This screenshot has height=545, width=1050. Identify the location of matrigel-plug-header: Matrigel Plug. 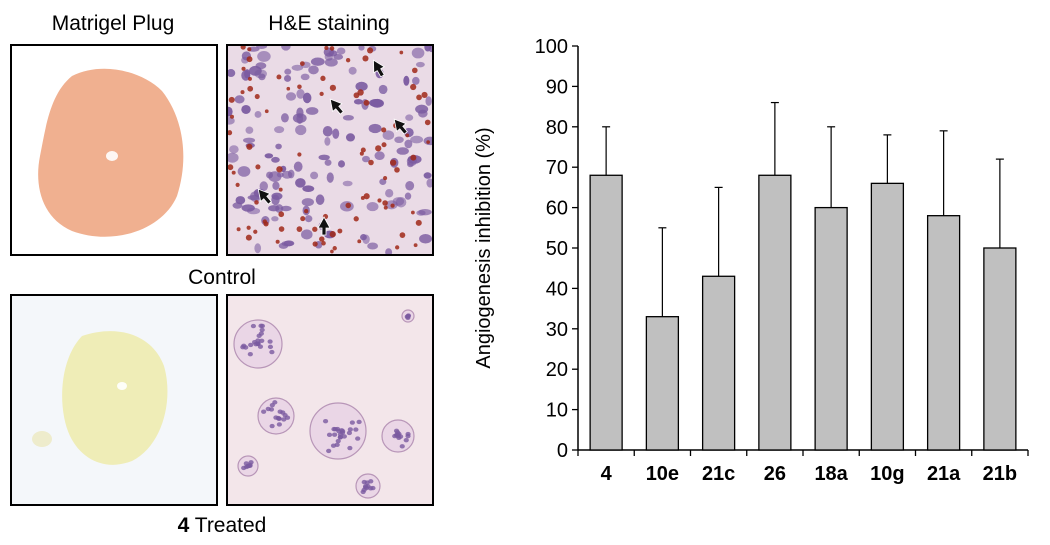
(113, 23).